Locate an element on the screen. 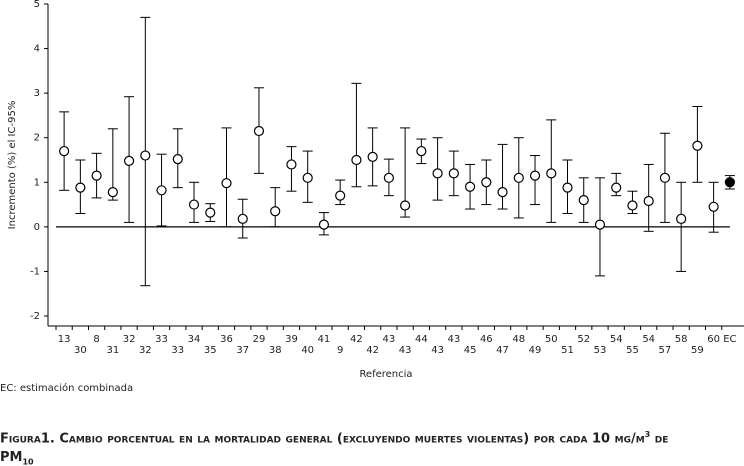 The image size is (744, 466). caption-sub: 10 is located at coordinates (28, 461).